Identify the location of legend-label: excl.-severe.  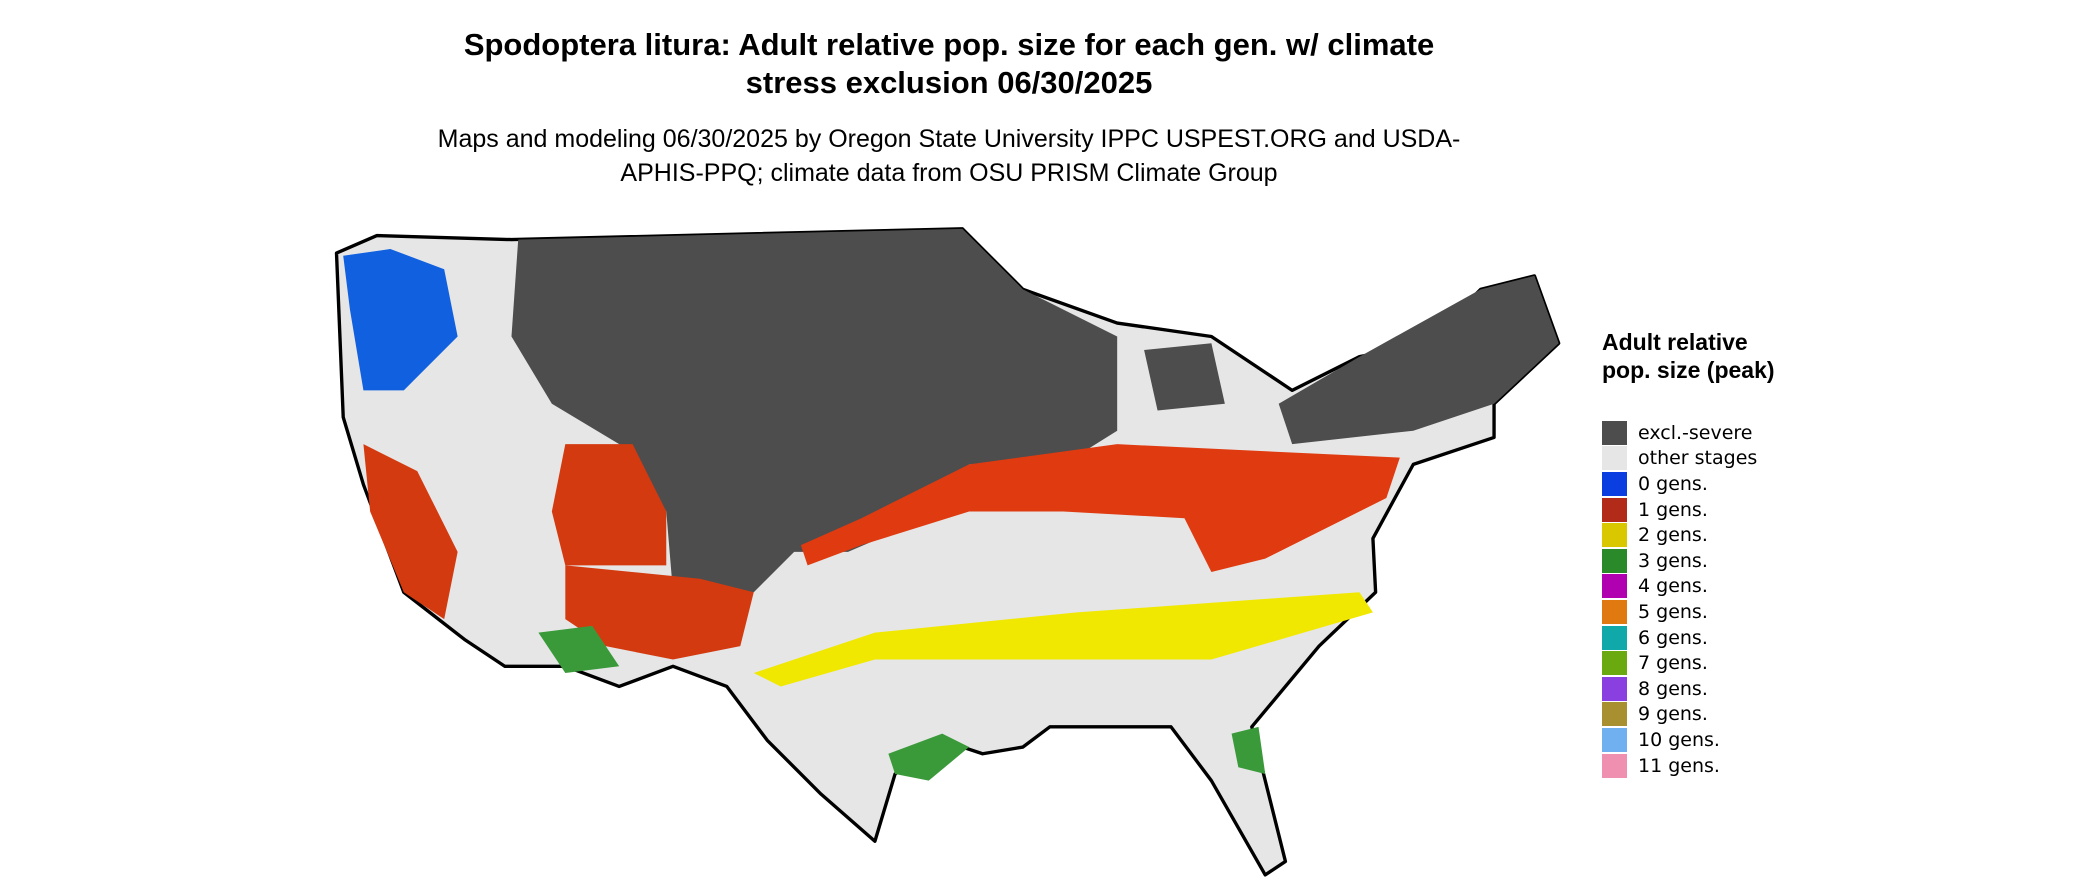
(1695, 432).